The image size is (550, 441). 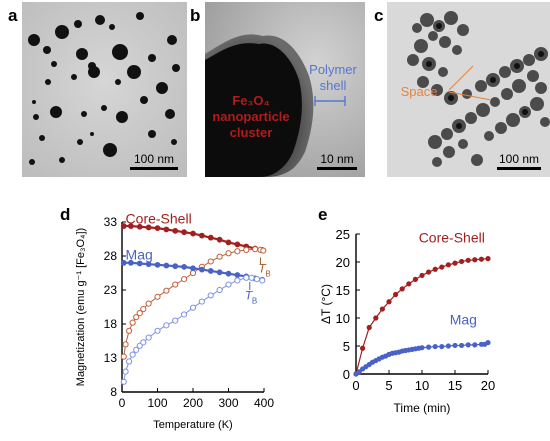 I want to click on tem-a-scalebar-label: 100 nm, so click(x=154, y=159).